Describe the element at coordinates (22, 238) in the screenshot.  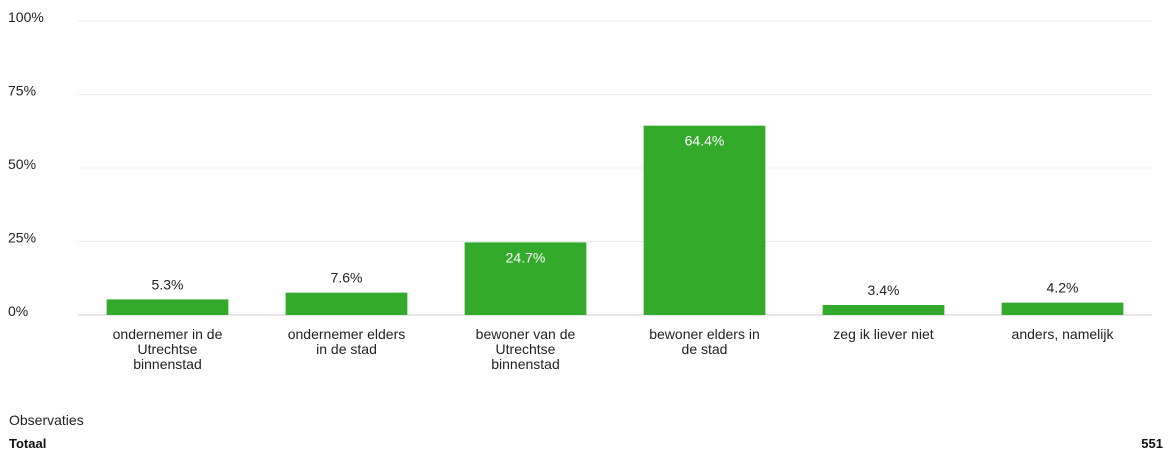
I see `y-tick-label: 25%` at that location.